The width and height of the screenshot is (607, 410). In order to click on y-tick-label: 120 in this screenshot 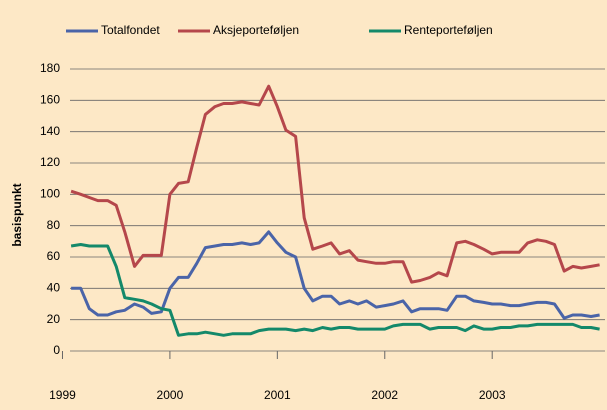, I will do `click(50, 162)`.